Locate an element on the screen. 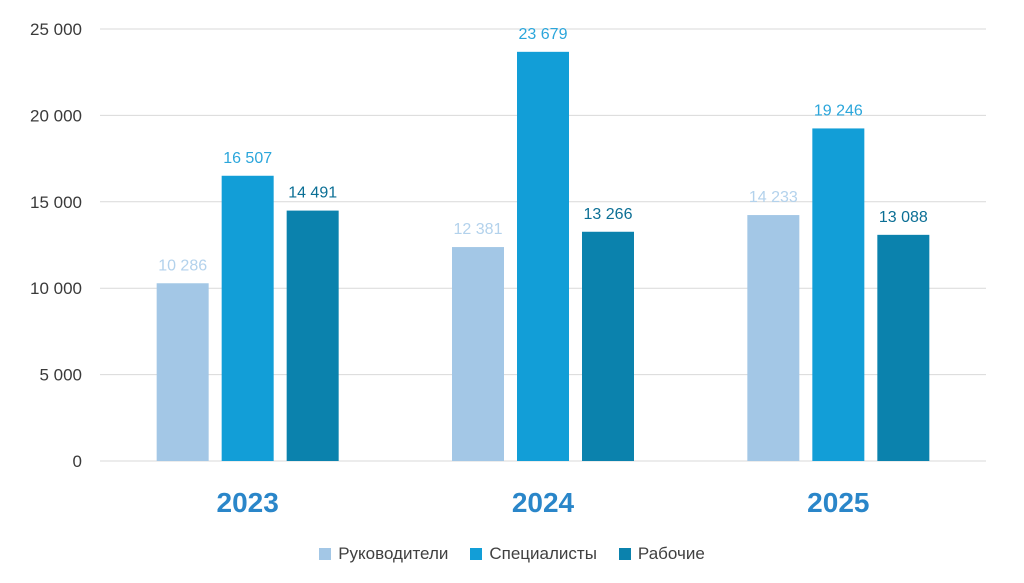 The width and height of the screenshot is (1024, 583). legend-label: Специалисты is located at coordinates (543, 553).